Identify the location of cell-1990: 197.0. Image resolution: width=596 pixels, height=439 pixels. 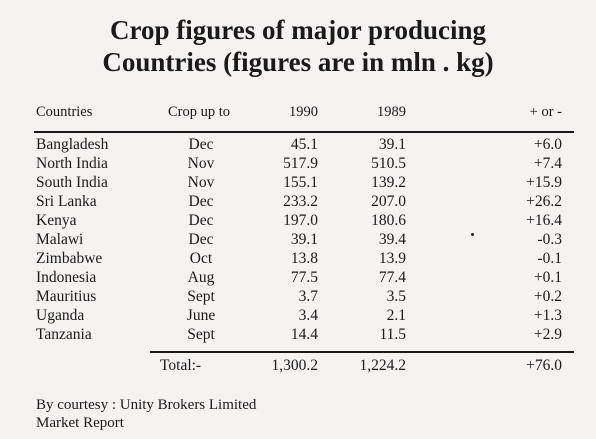
(300, 220).